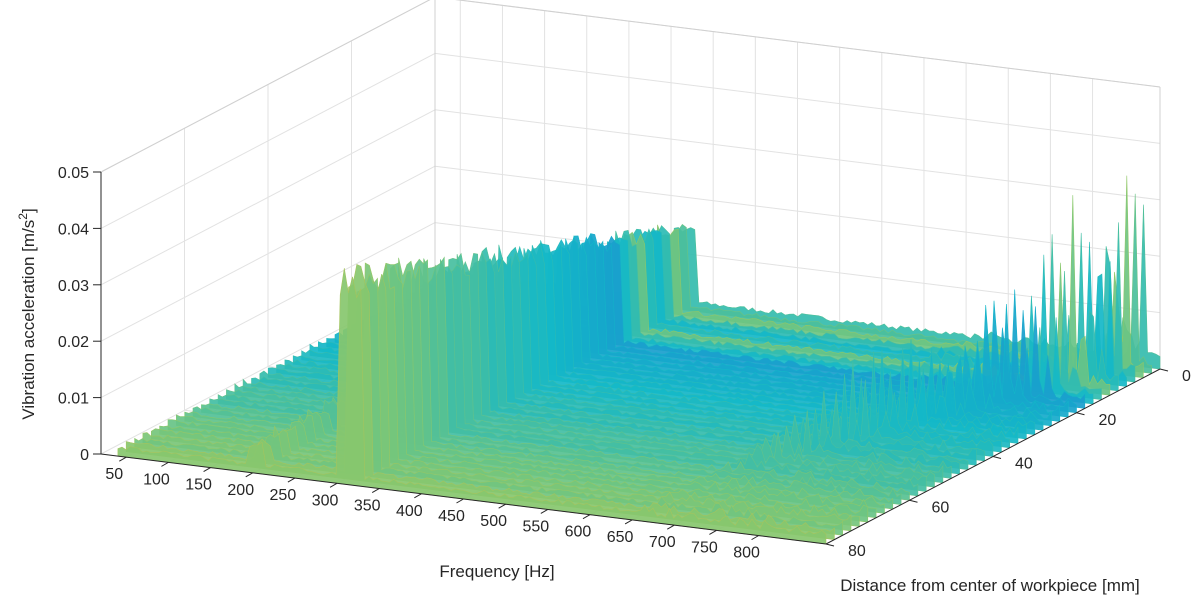 Image resolution: width=1194 pixels, height=598 pixels. I want to click on z-tick-label: 0.04, so click(73, 229).